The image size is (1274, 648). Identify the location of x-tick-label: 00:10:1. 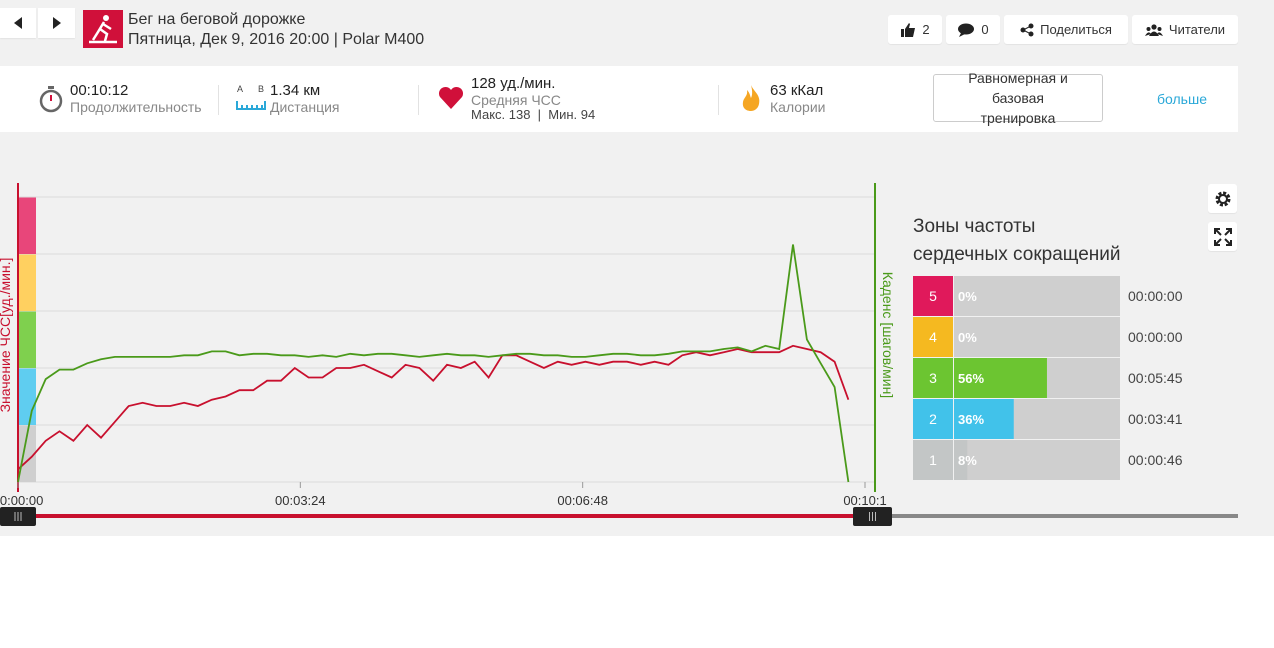
(864, 500).